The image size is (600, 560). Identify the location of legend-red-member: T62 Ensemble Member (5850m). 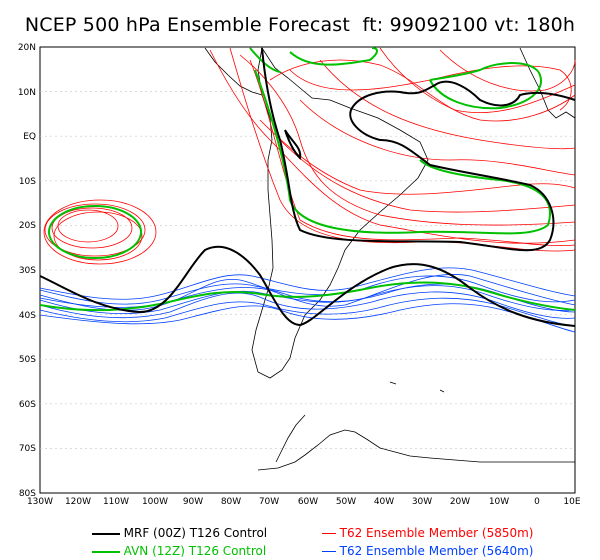
(423, 526).